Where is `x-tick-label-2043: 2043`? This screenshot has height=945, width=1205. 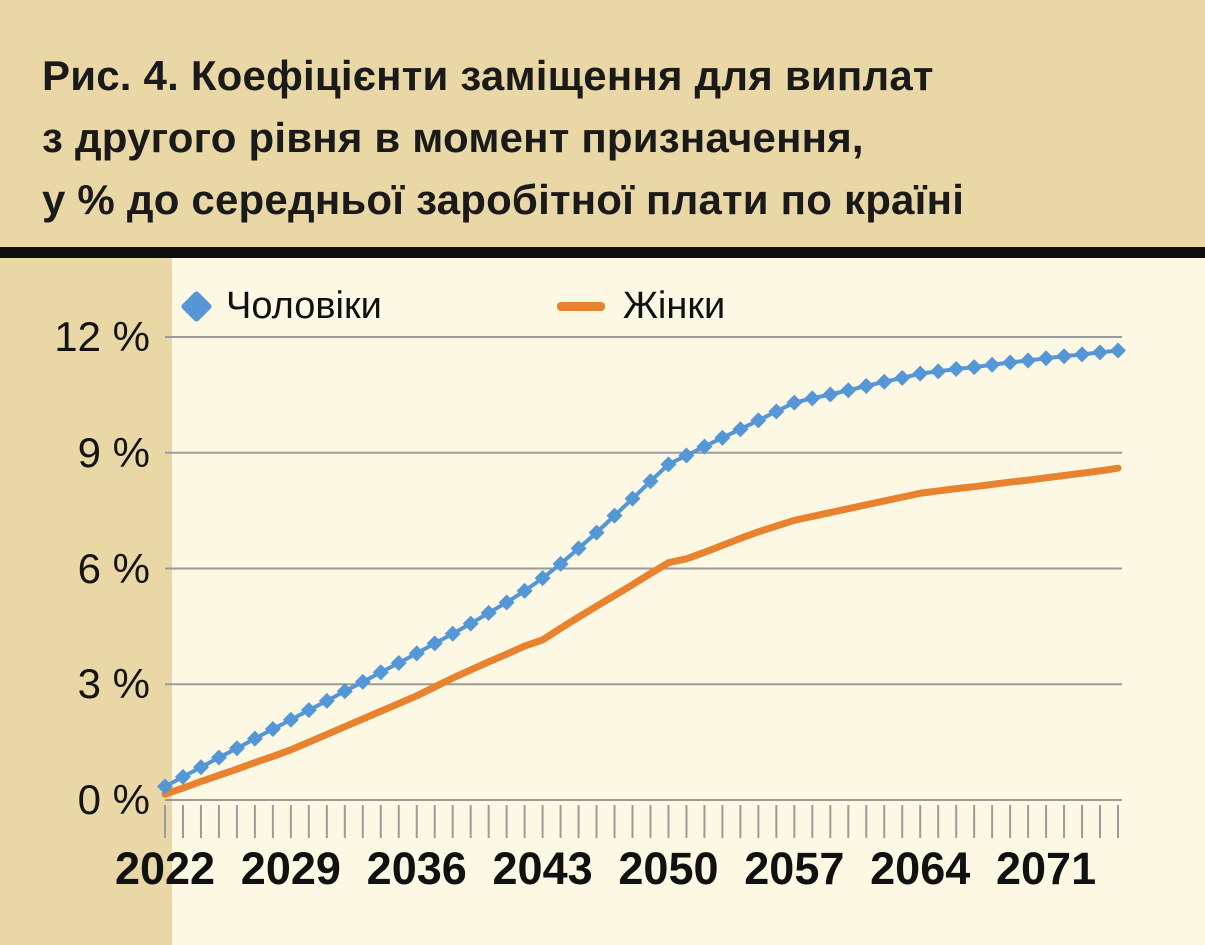 x-tick-label-2043: 2043 is located at coordinates (542, 868).